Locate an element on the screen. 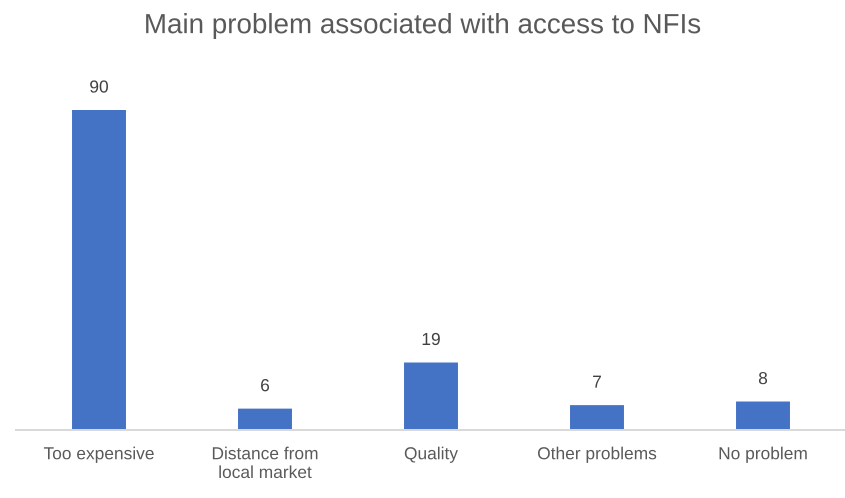 The height and width of the screenshot is (498, 845). x-tick-label: Too expensive is located at coordinates (99, 454).